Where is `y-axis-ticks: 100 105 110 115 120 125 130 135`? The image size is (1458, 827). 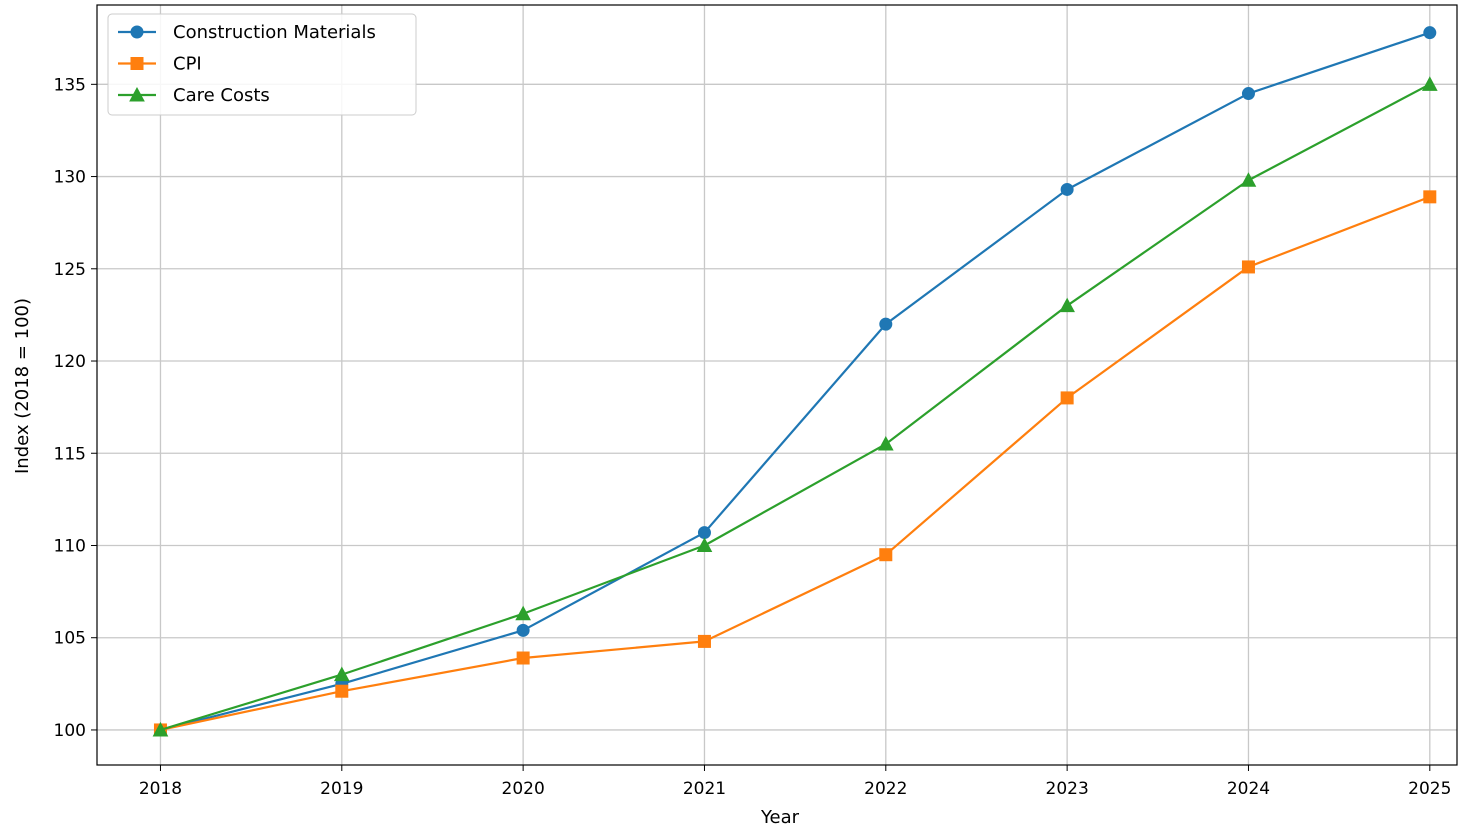
y-axis-ticks: 100 105 110 115 120 125 130 135 is located at coordinates (75, 408).